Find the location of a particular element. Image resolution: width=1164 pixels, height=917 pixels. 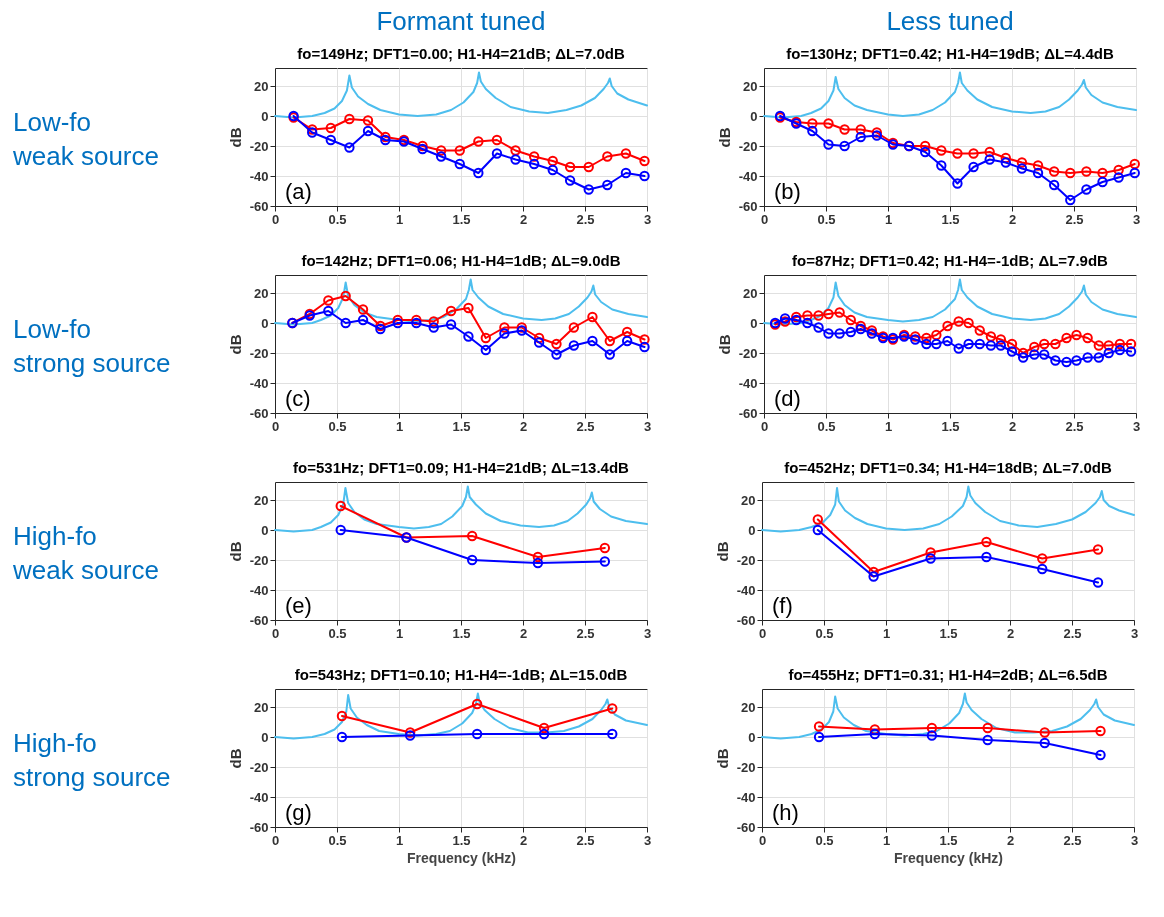

text: Low-fo strong source is located at coordinates (92, 346).